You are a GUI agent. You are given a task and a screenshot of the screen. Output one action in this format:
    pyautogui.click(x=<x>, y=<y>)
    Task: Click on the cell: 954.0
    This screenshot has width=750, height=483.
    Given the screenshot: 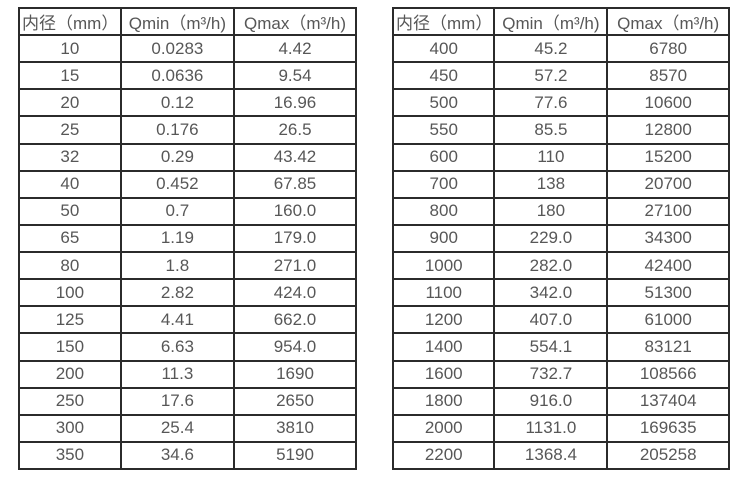 What is the action you would take?
    pyautogui.click(x=295, y=347)
    